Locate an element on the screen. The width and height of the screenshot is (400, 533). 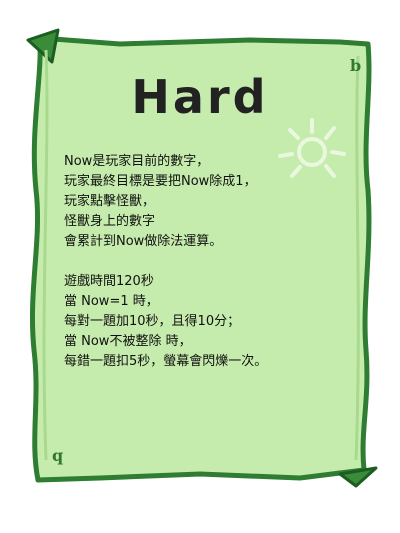
rule-line: 會累計到Now做除法運算。 is located at coordinates (143, 241).